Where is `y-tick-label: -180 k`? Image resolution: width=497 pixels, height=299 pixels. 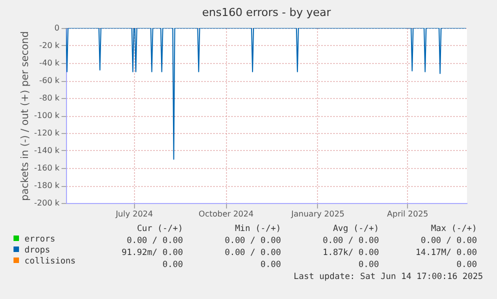
y-tick-label: -180 k is located at coordinates (47, 185).